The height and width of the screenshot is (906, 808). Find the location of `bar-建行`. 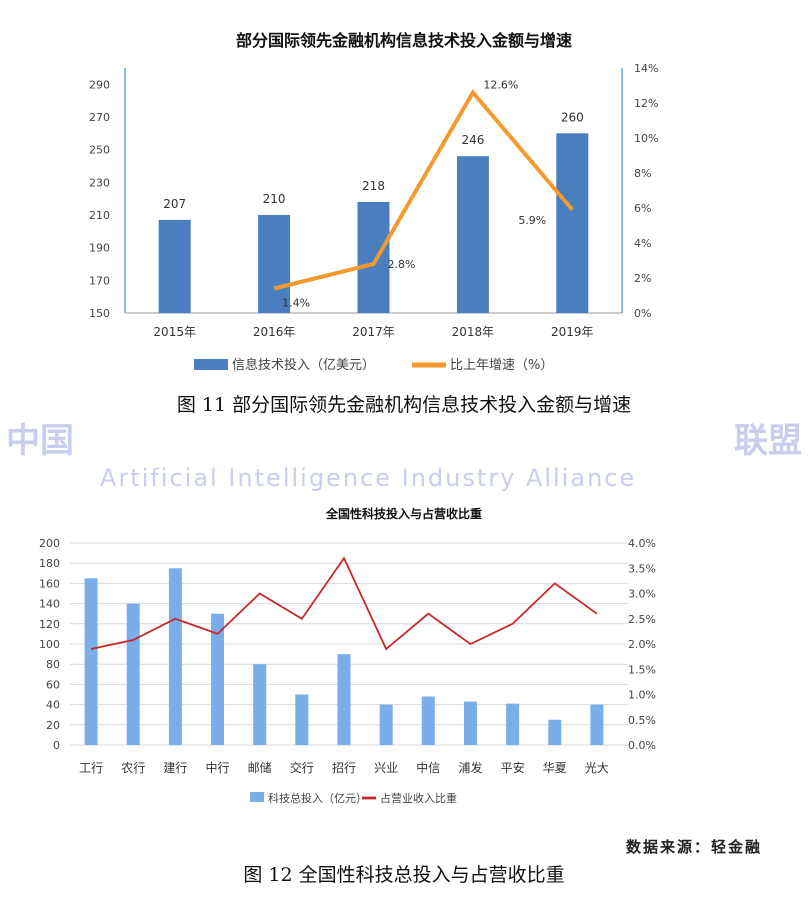

bar-建行 is located at coordinates (175, 656).